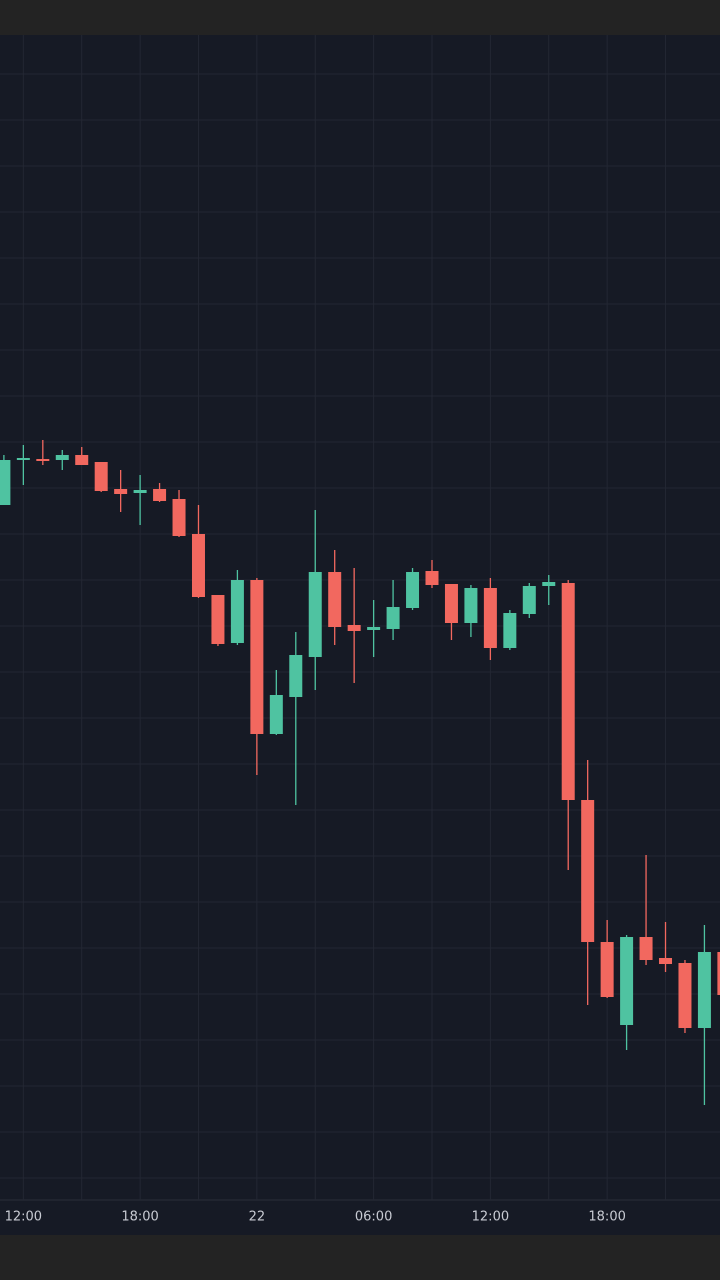  Describe the element at coordinates (360, 1257) in the screenshot. I see `bottom-bar` at that location.